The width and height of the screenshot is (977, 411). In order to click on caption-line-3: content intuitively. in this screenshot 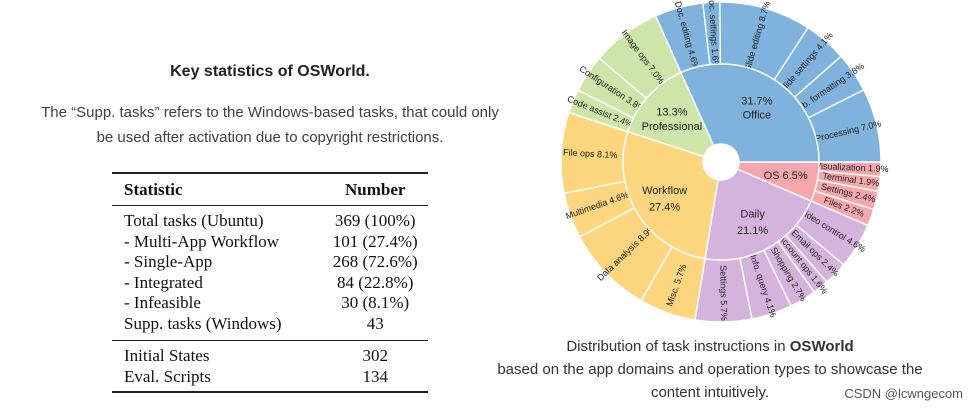, I will do `click(710, 392)`.